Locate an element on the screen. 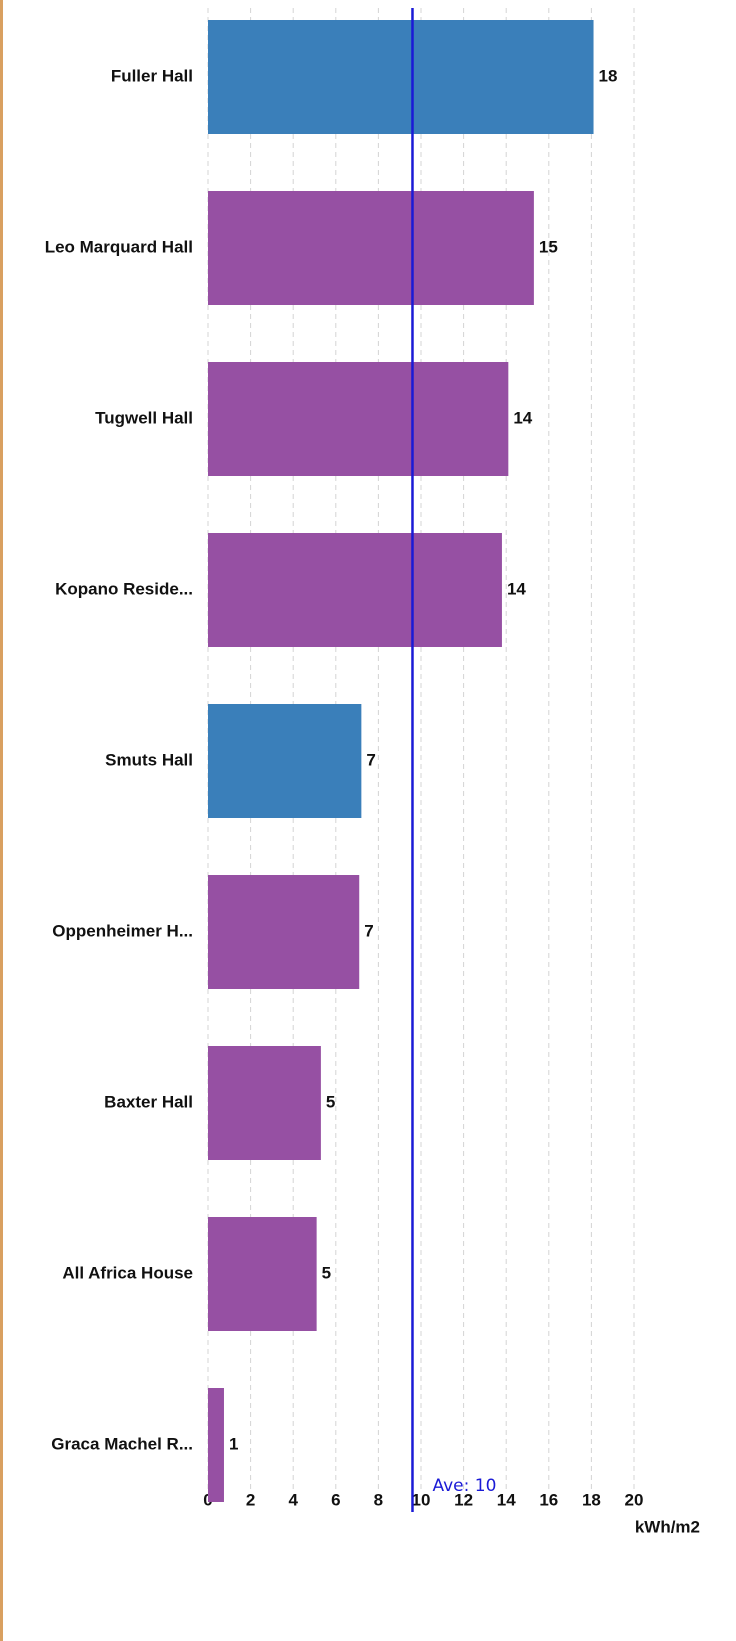 The image size is (736, 1641). x-tick-label: 2 is located at coordinates (250, 1499).